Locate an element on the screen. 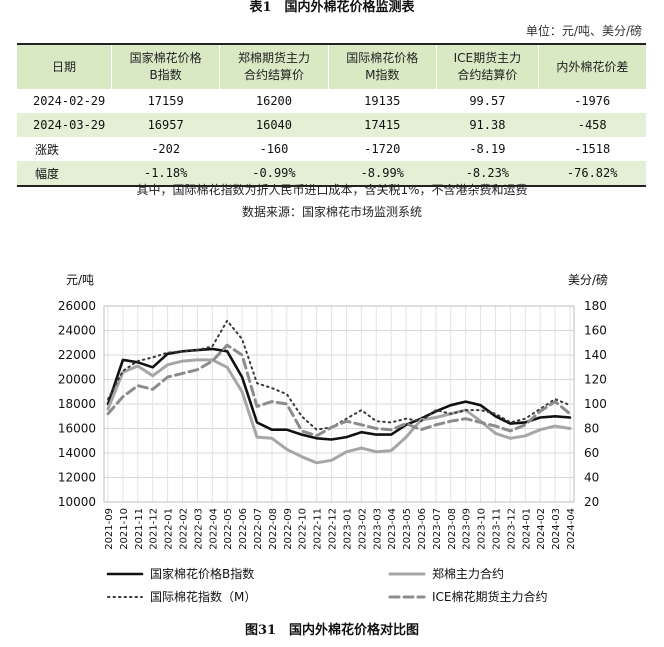  x-tick-label: 2022-09 is located at coordinates (288, 529).